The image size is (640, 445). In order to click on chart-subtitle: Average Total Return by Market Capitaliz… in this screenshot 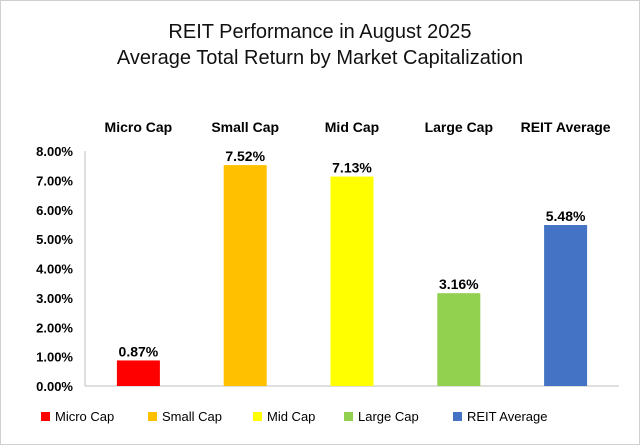, I will do `click(320, 58)`.